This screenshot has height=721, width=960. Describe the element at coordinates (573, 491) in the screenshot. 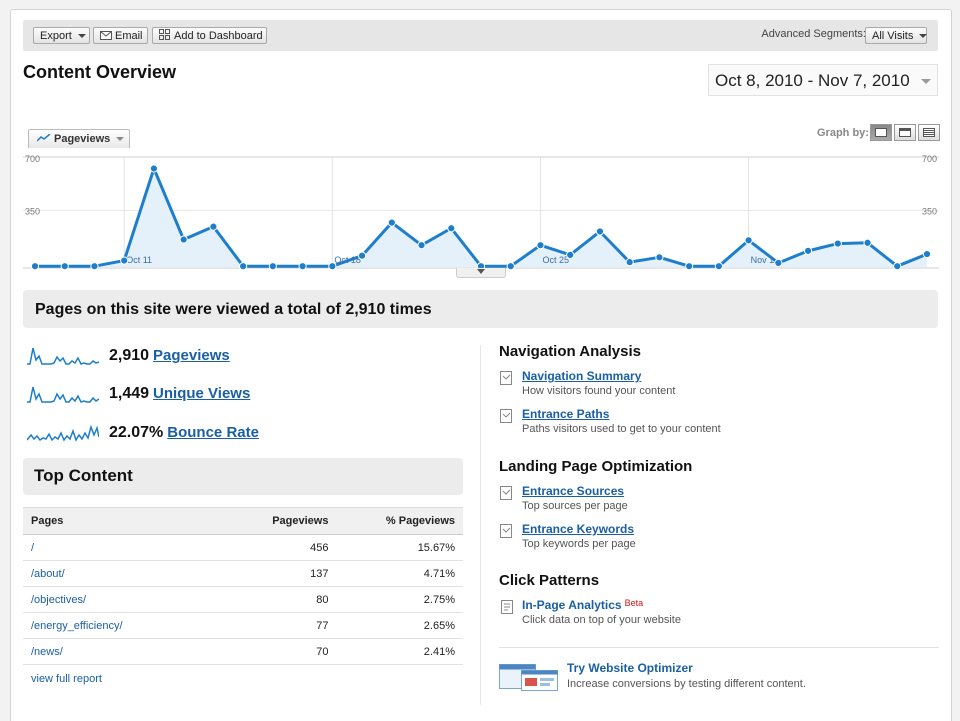

I see `entrance-sources-link: Entrance Sources` at that location.